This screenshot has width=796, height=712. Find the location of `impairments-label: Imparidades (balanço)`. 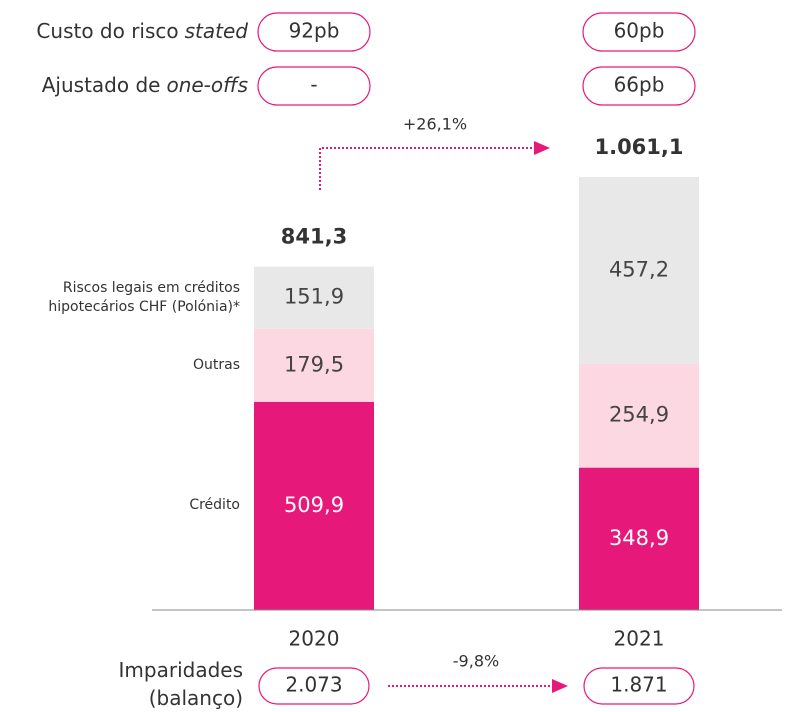

impairments-label: Imparidades (balanço) is located at coordinates (180, 684).